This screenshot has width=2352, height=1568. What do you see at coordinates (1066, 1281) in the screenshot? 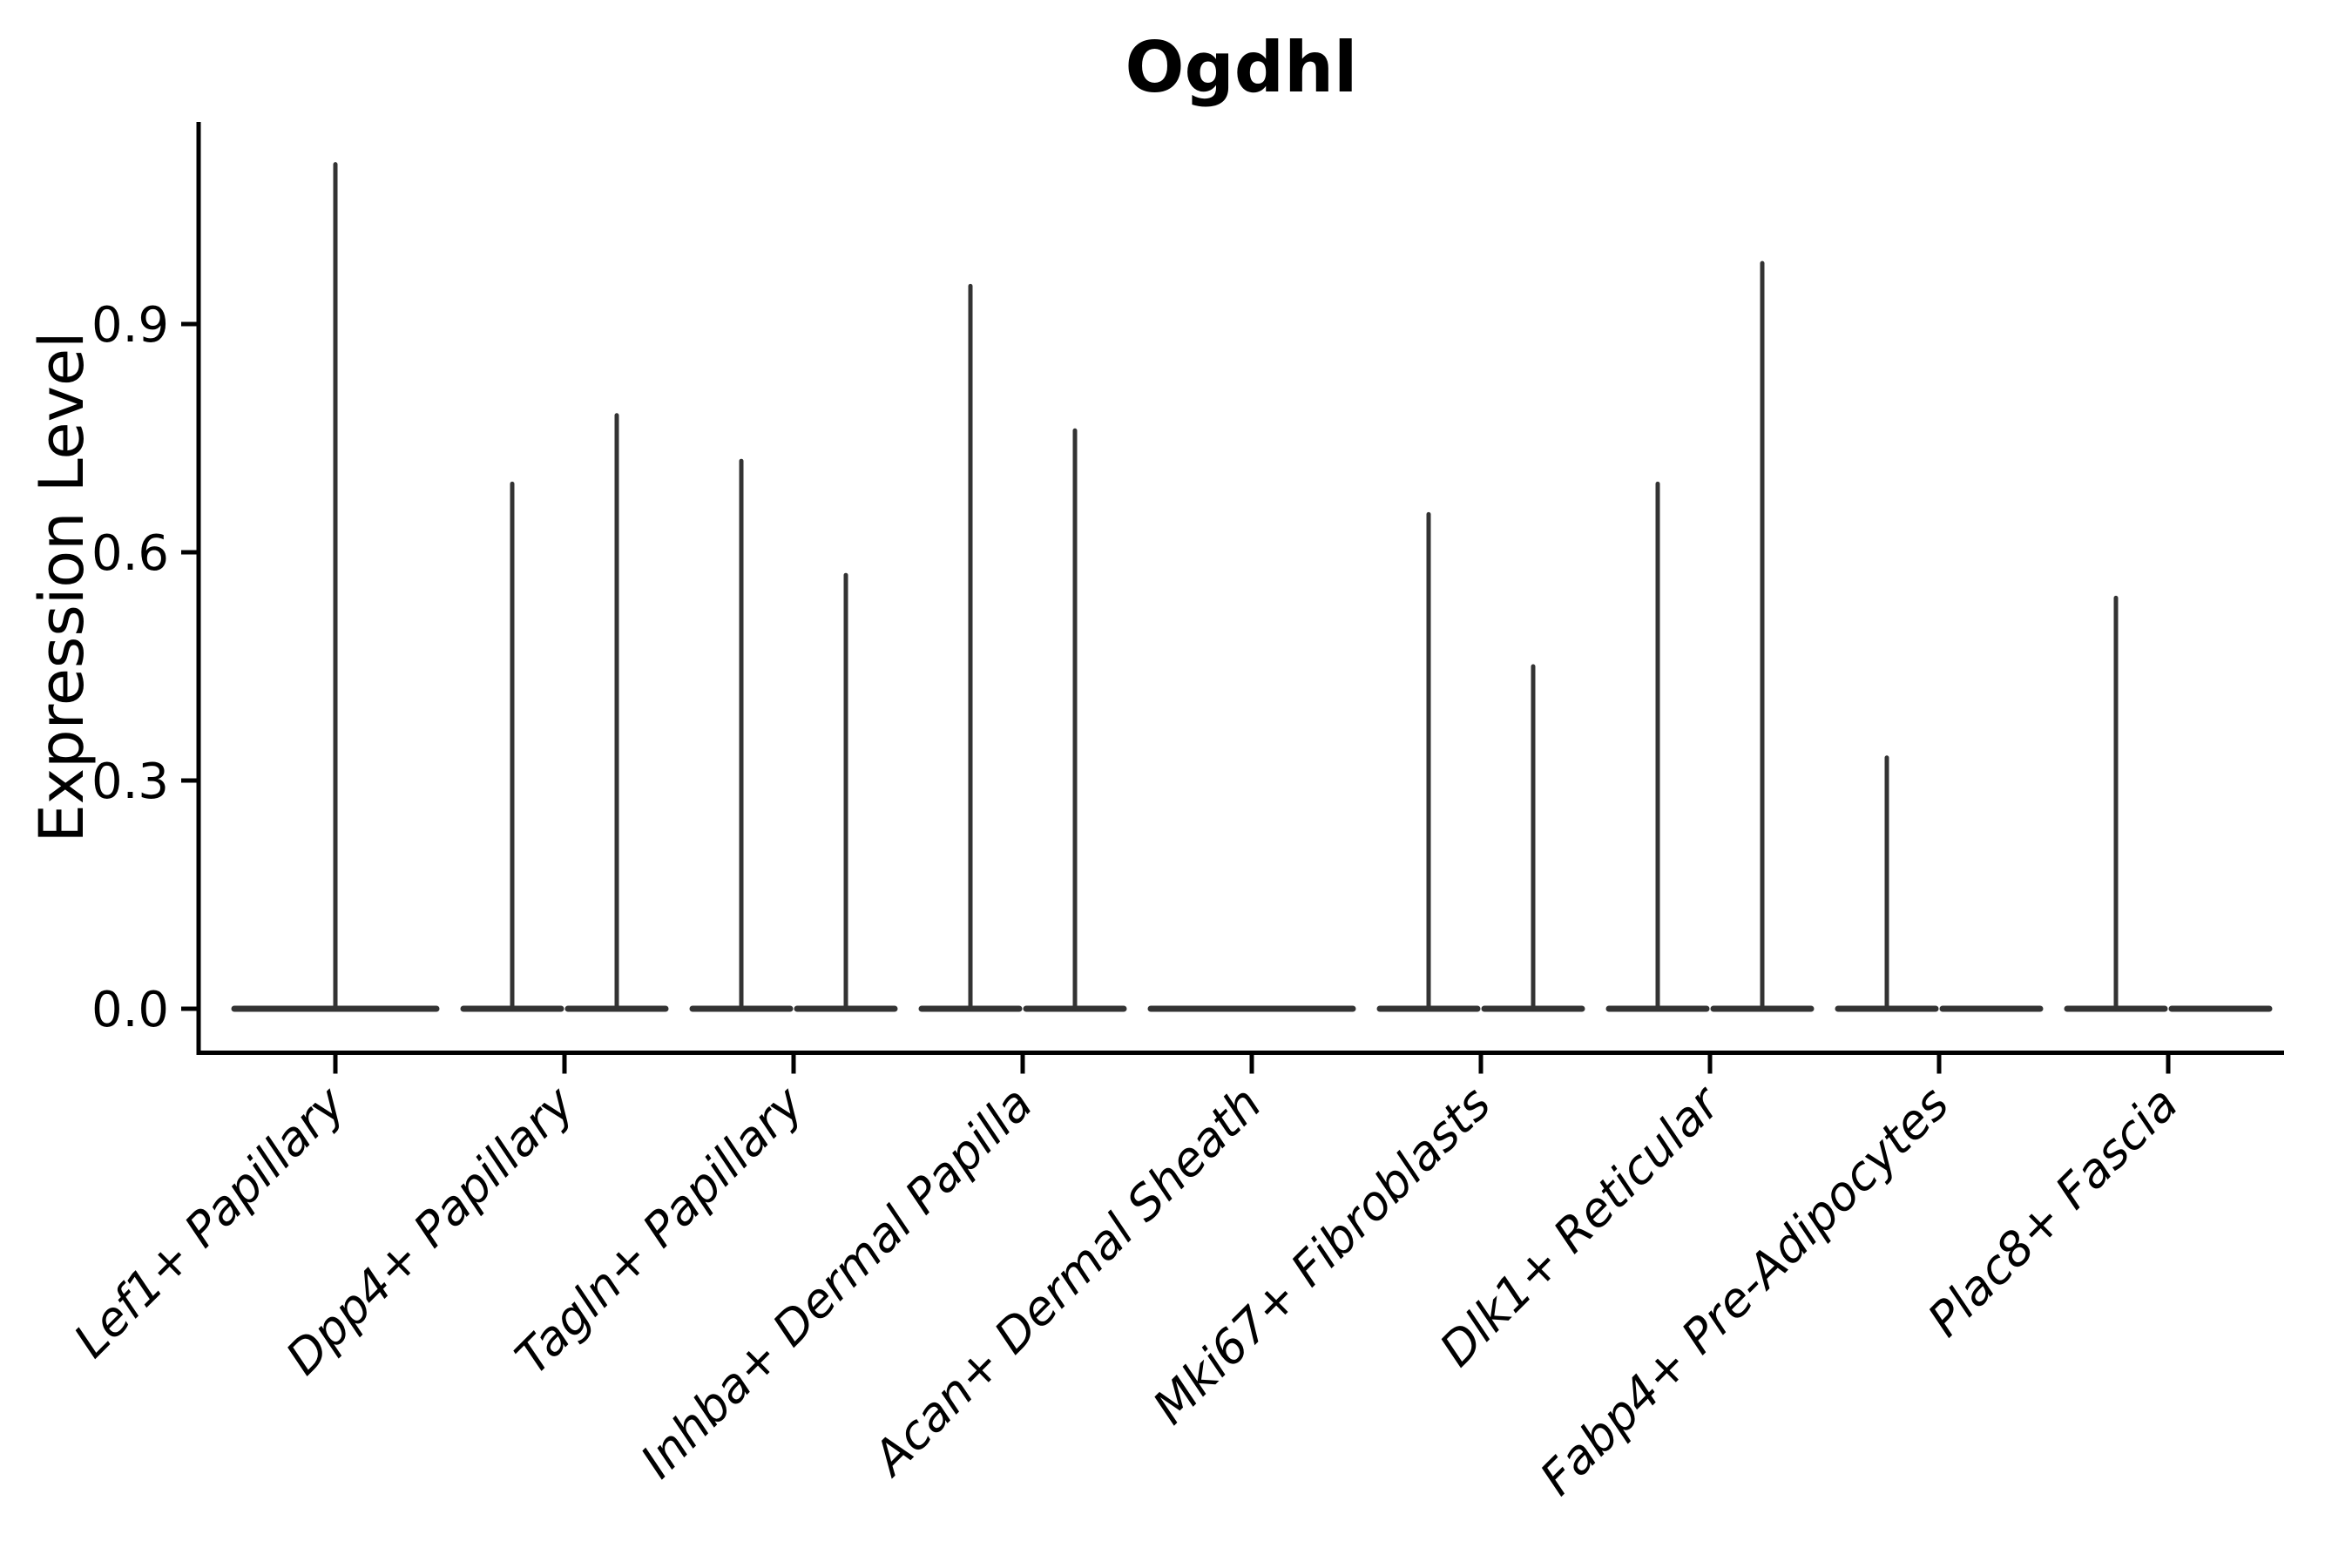
I see `x-tick-label: Acan+ Dermal Sheath` at bounding box center [1066, 1281].